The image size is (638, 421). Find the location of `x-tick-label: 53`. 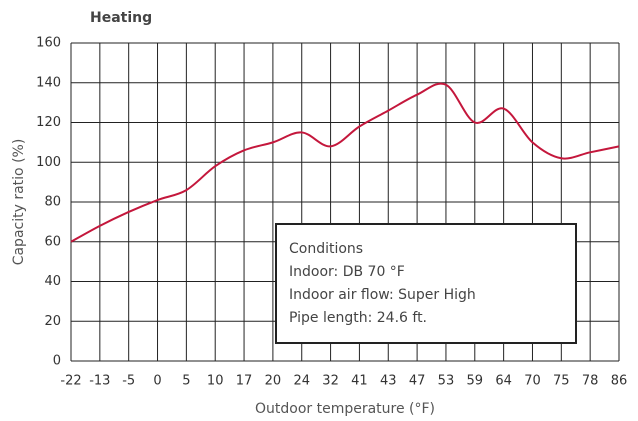

x-tick-label: 53 is located at coordinates (446, 381).